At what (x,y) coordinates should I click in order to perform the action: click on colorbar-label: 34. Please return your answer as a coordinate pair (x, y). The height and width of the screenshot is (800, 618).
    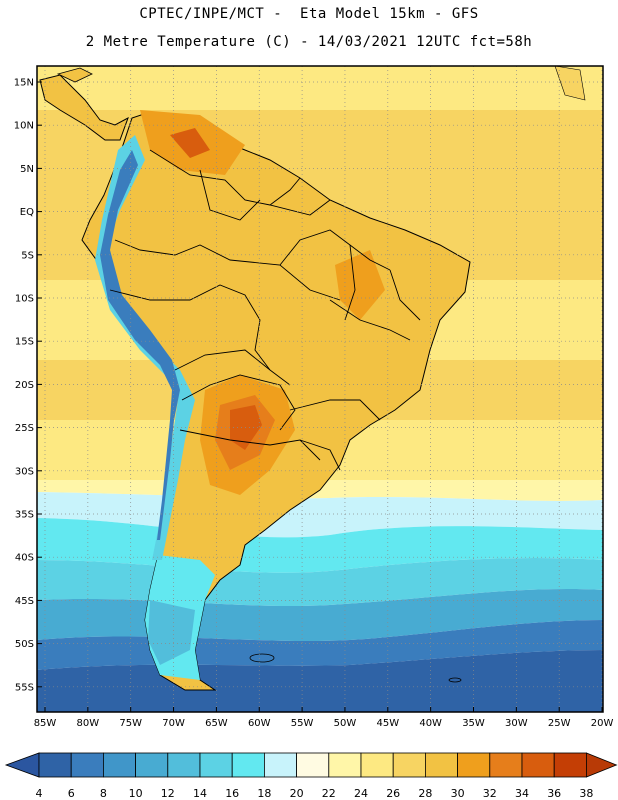
    Looking at the image, I should click on (522, 793).